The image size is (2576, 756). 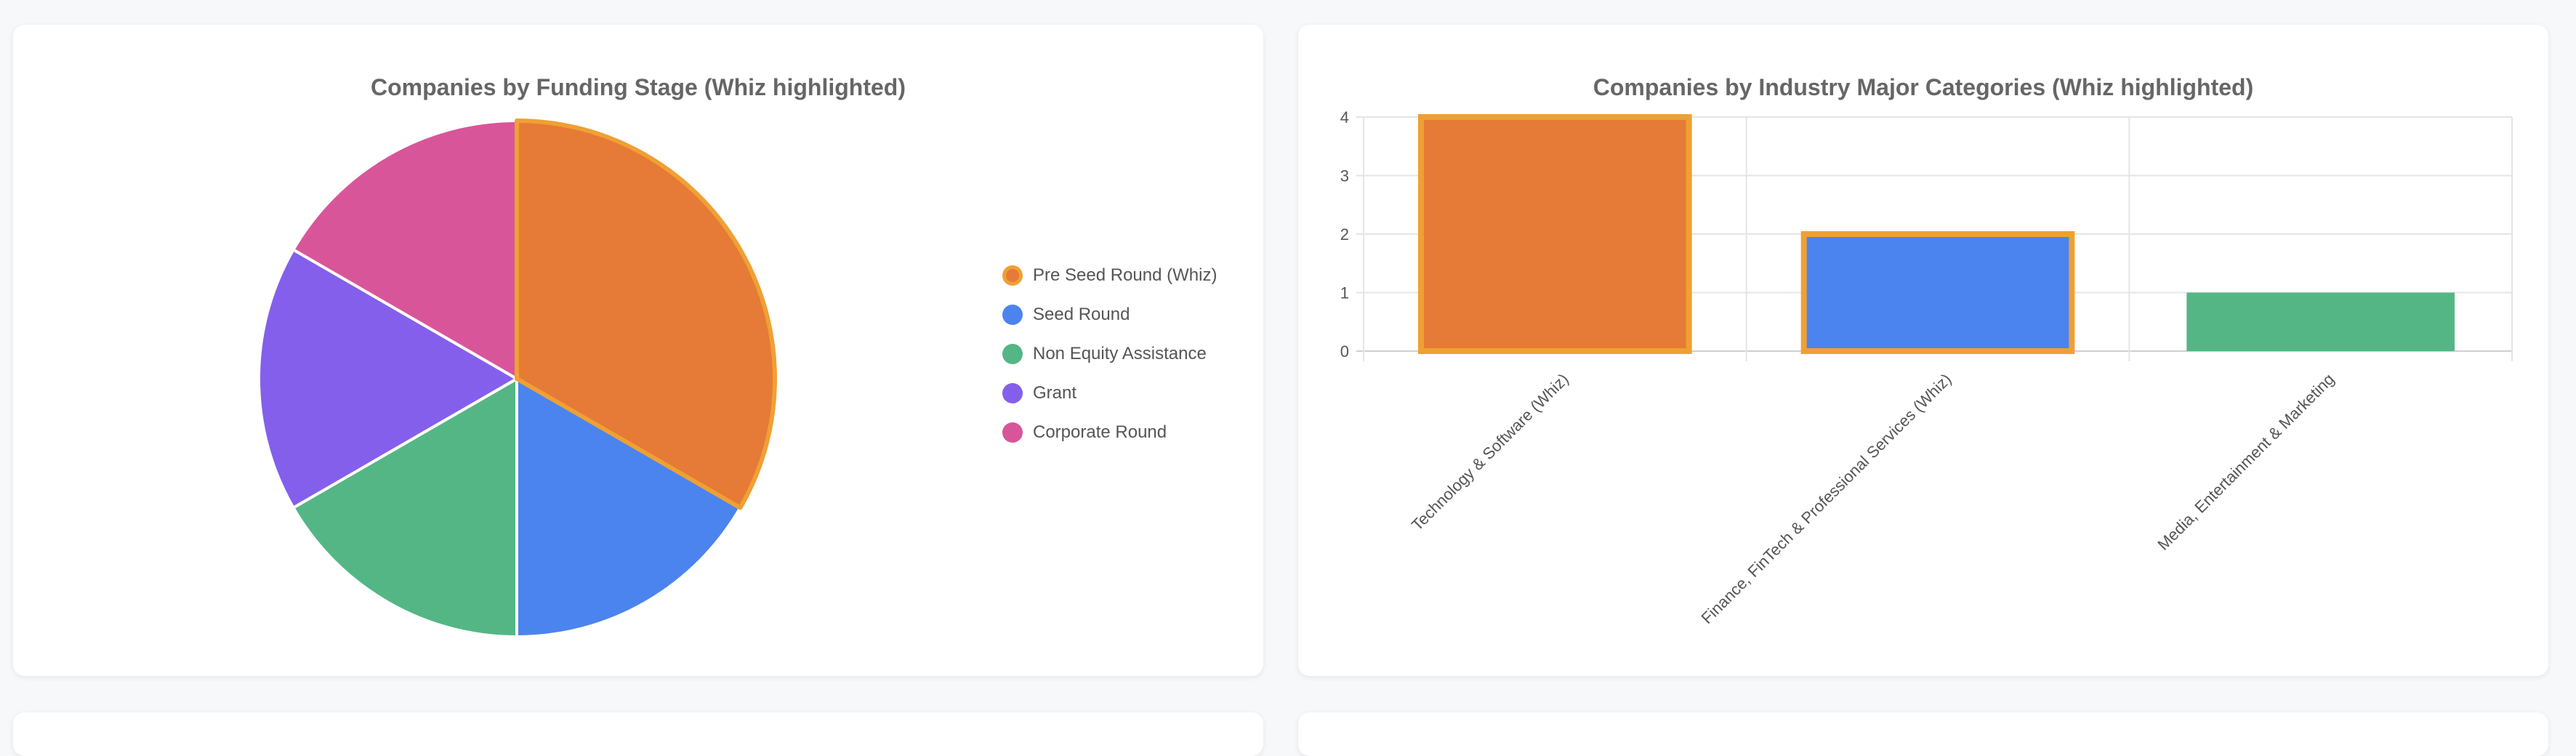 I want to click on legend-label: Non Equity Assistance, so click(x=1120, y=353).